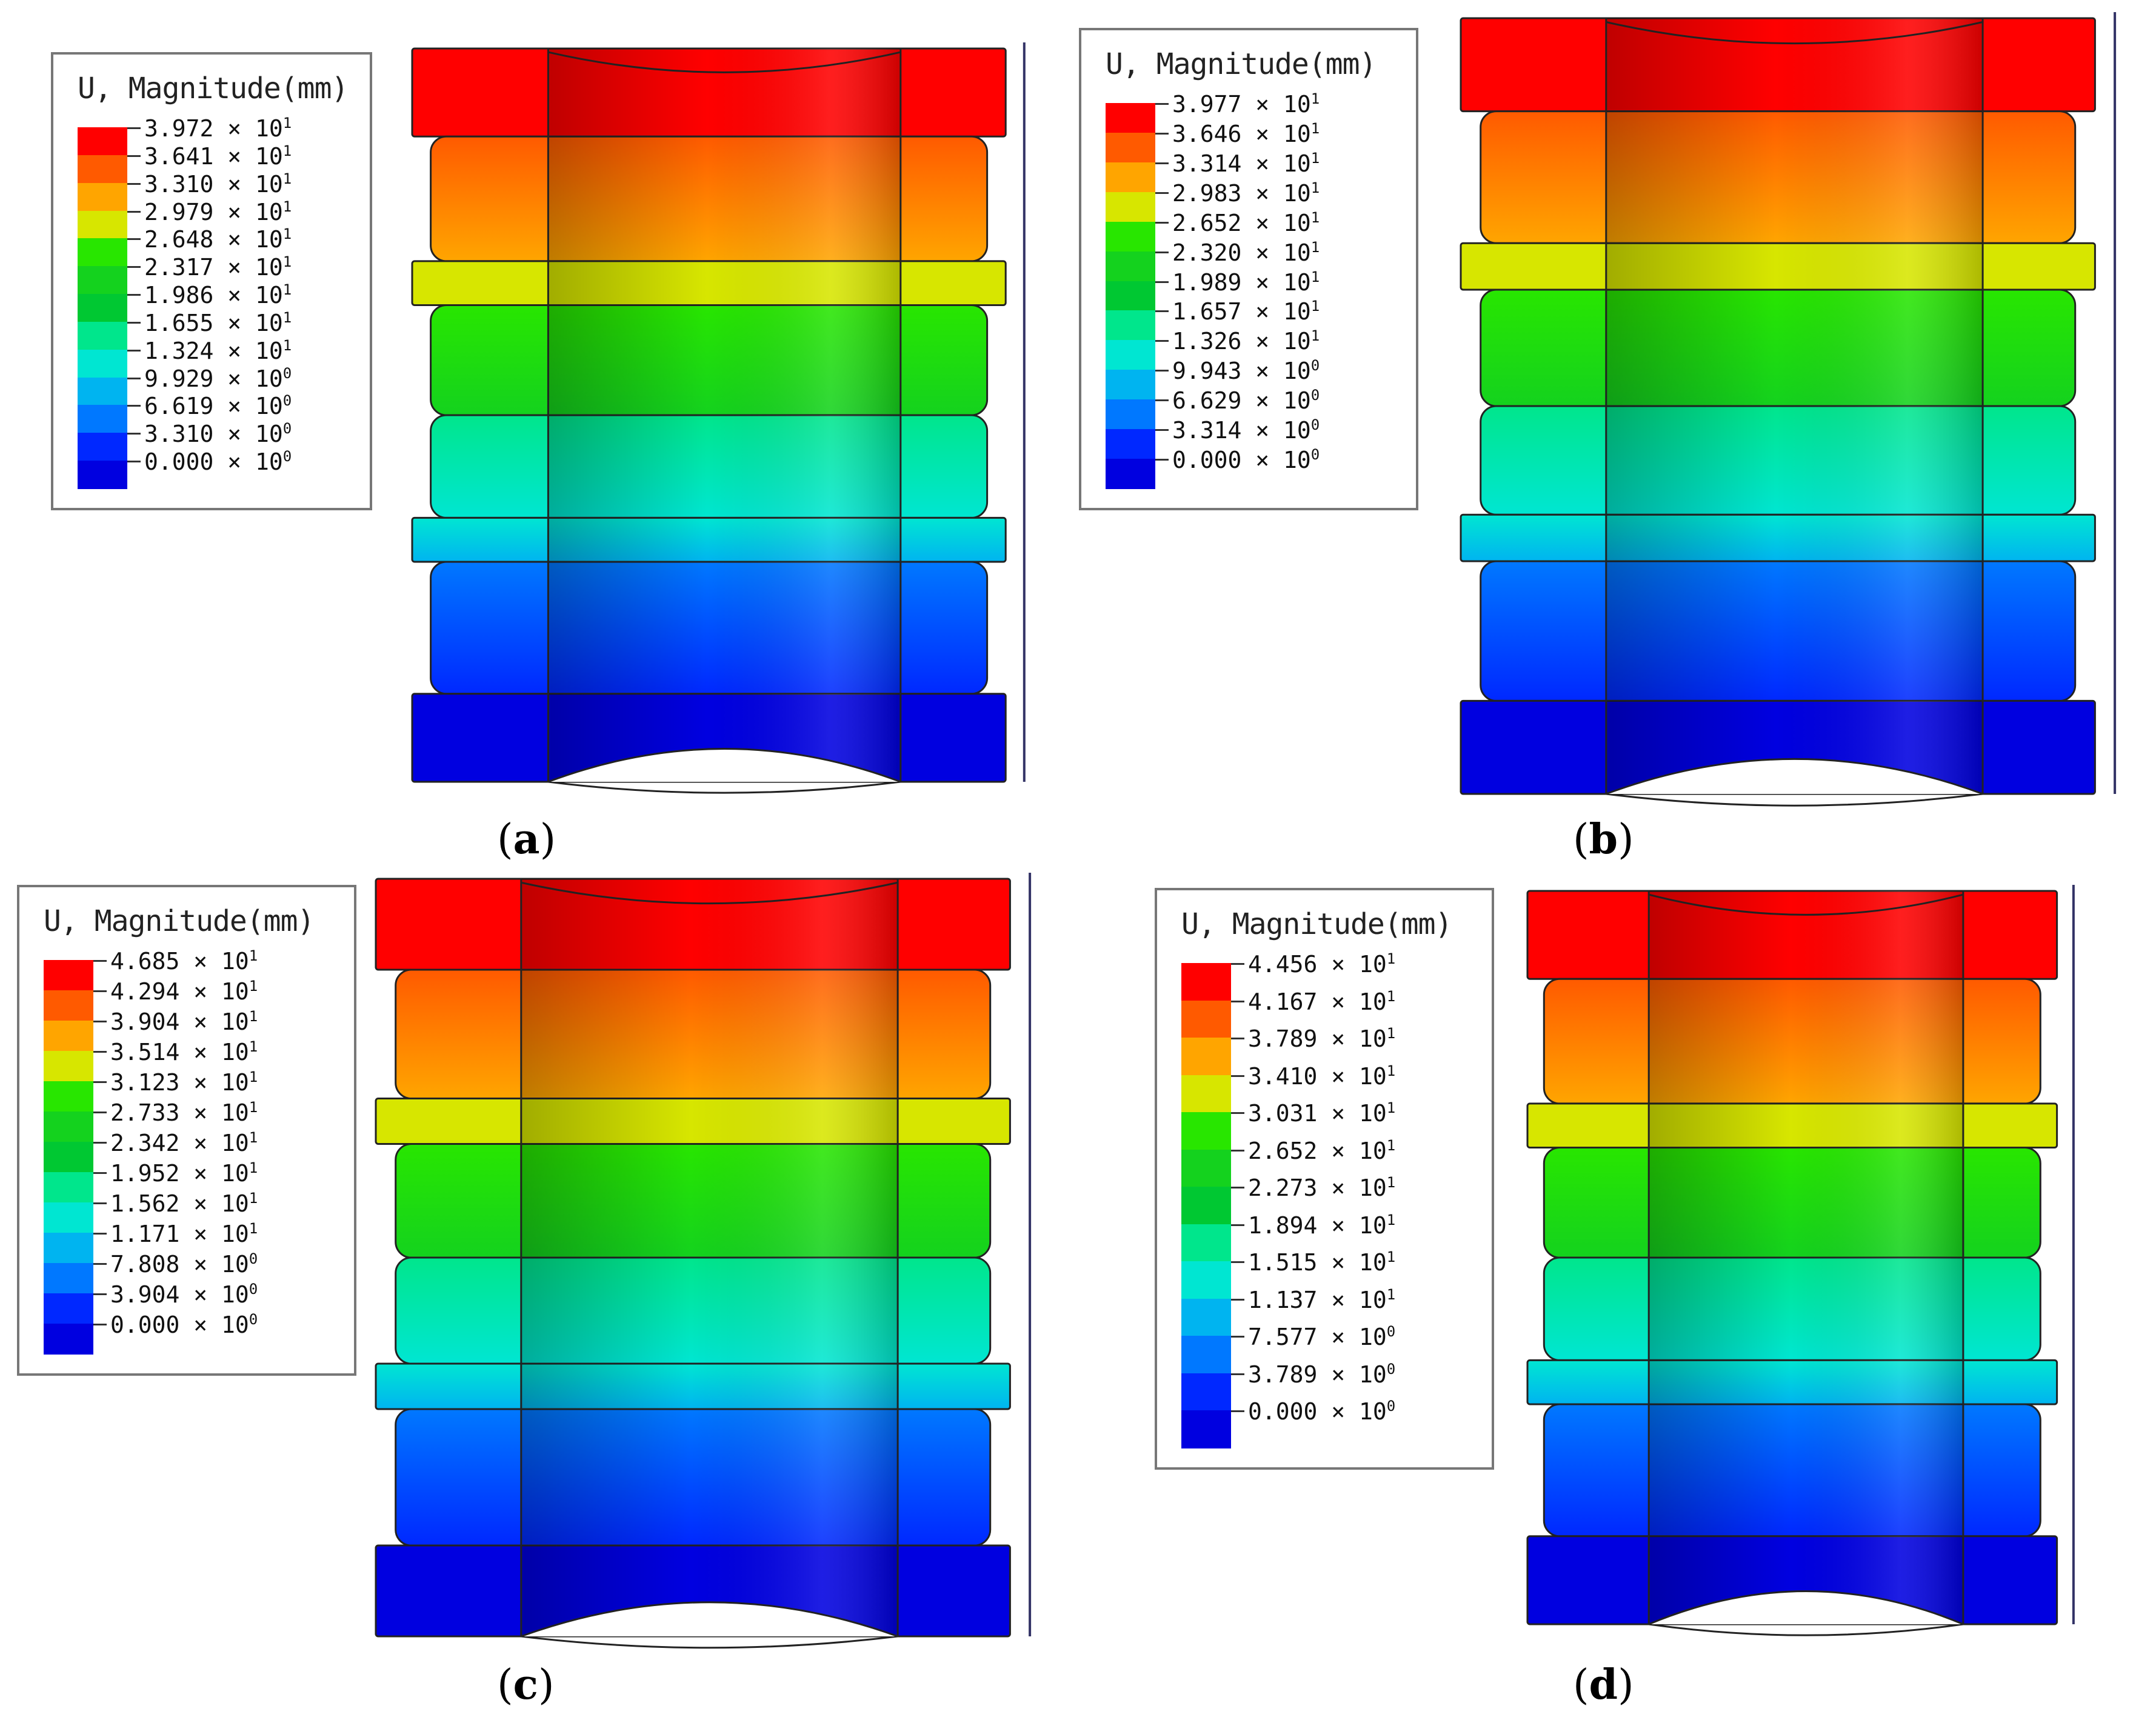 The height and width of the screenshot is (1720, 2156). What do you see at coordinates (1283, 1113) in the screenshot?
I see `level-mantissa: 3.031` at bounding box center [1283, 1113].